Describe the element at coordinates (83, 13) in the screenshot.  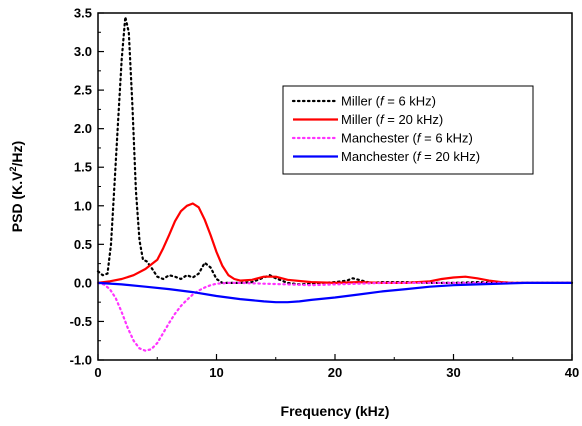
I see `y-tick-label: 3.5` at that location.